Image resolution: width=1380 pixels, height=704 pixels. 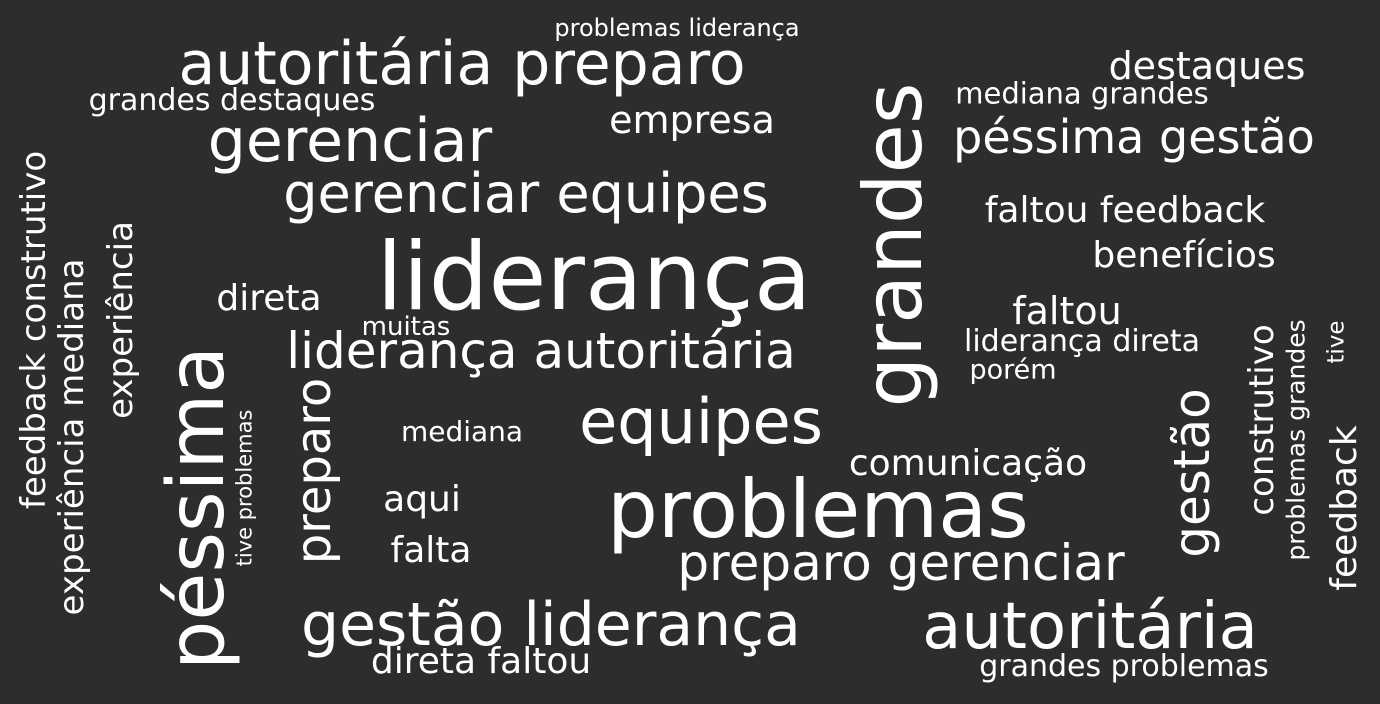 What do you see at coordinates (1192, 473) in the screenshot?
I see `word-vertical: gestão` at bounding box center [1192, 473].